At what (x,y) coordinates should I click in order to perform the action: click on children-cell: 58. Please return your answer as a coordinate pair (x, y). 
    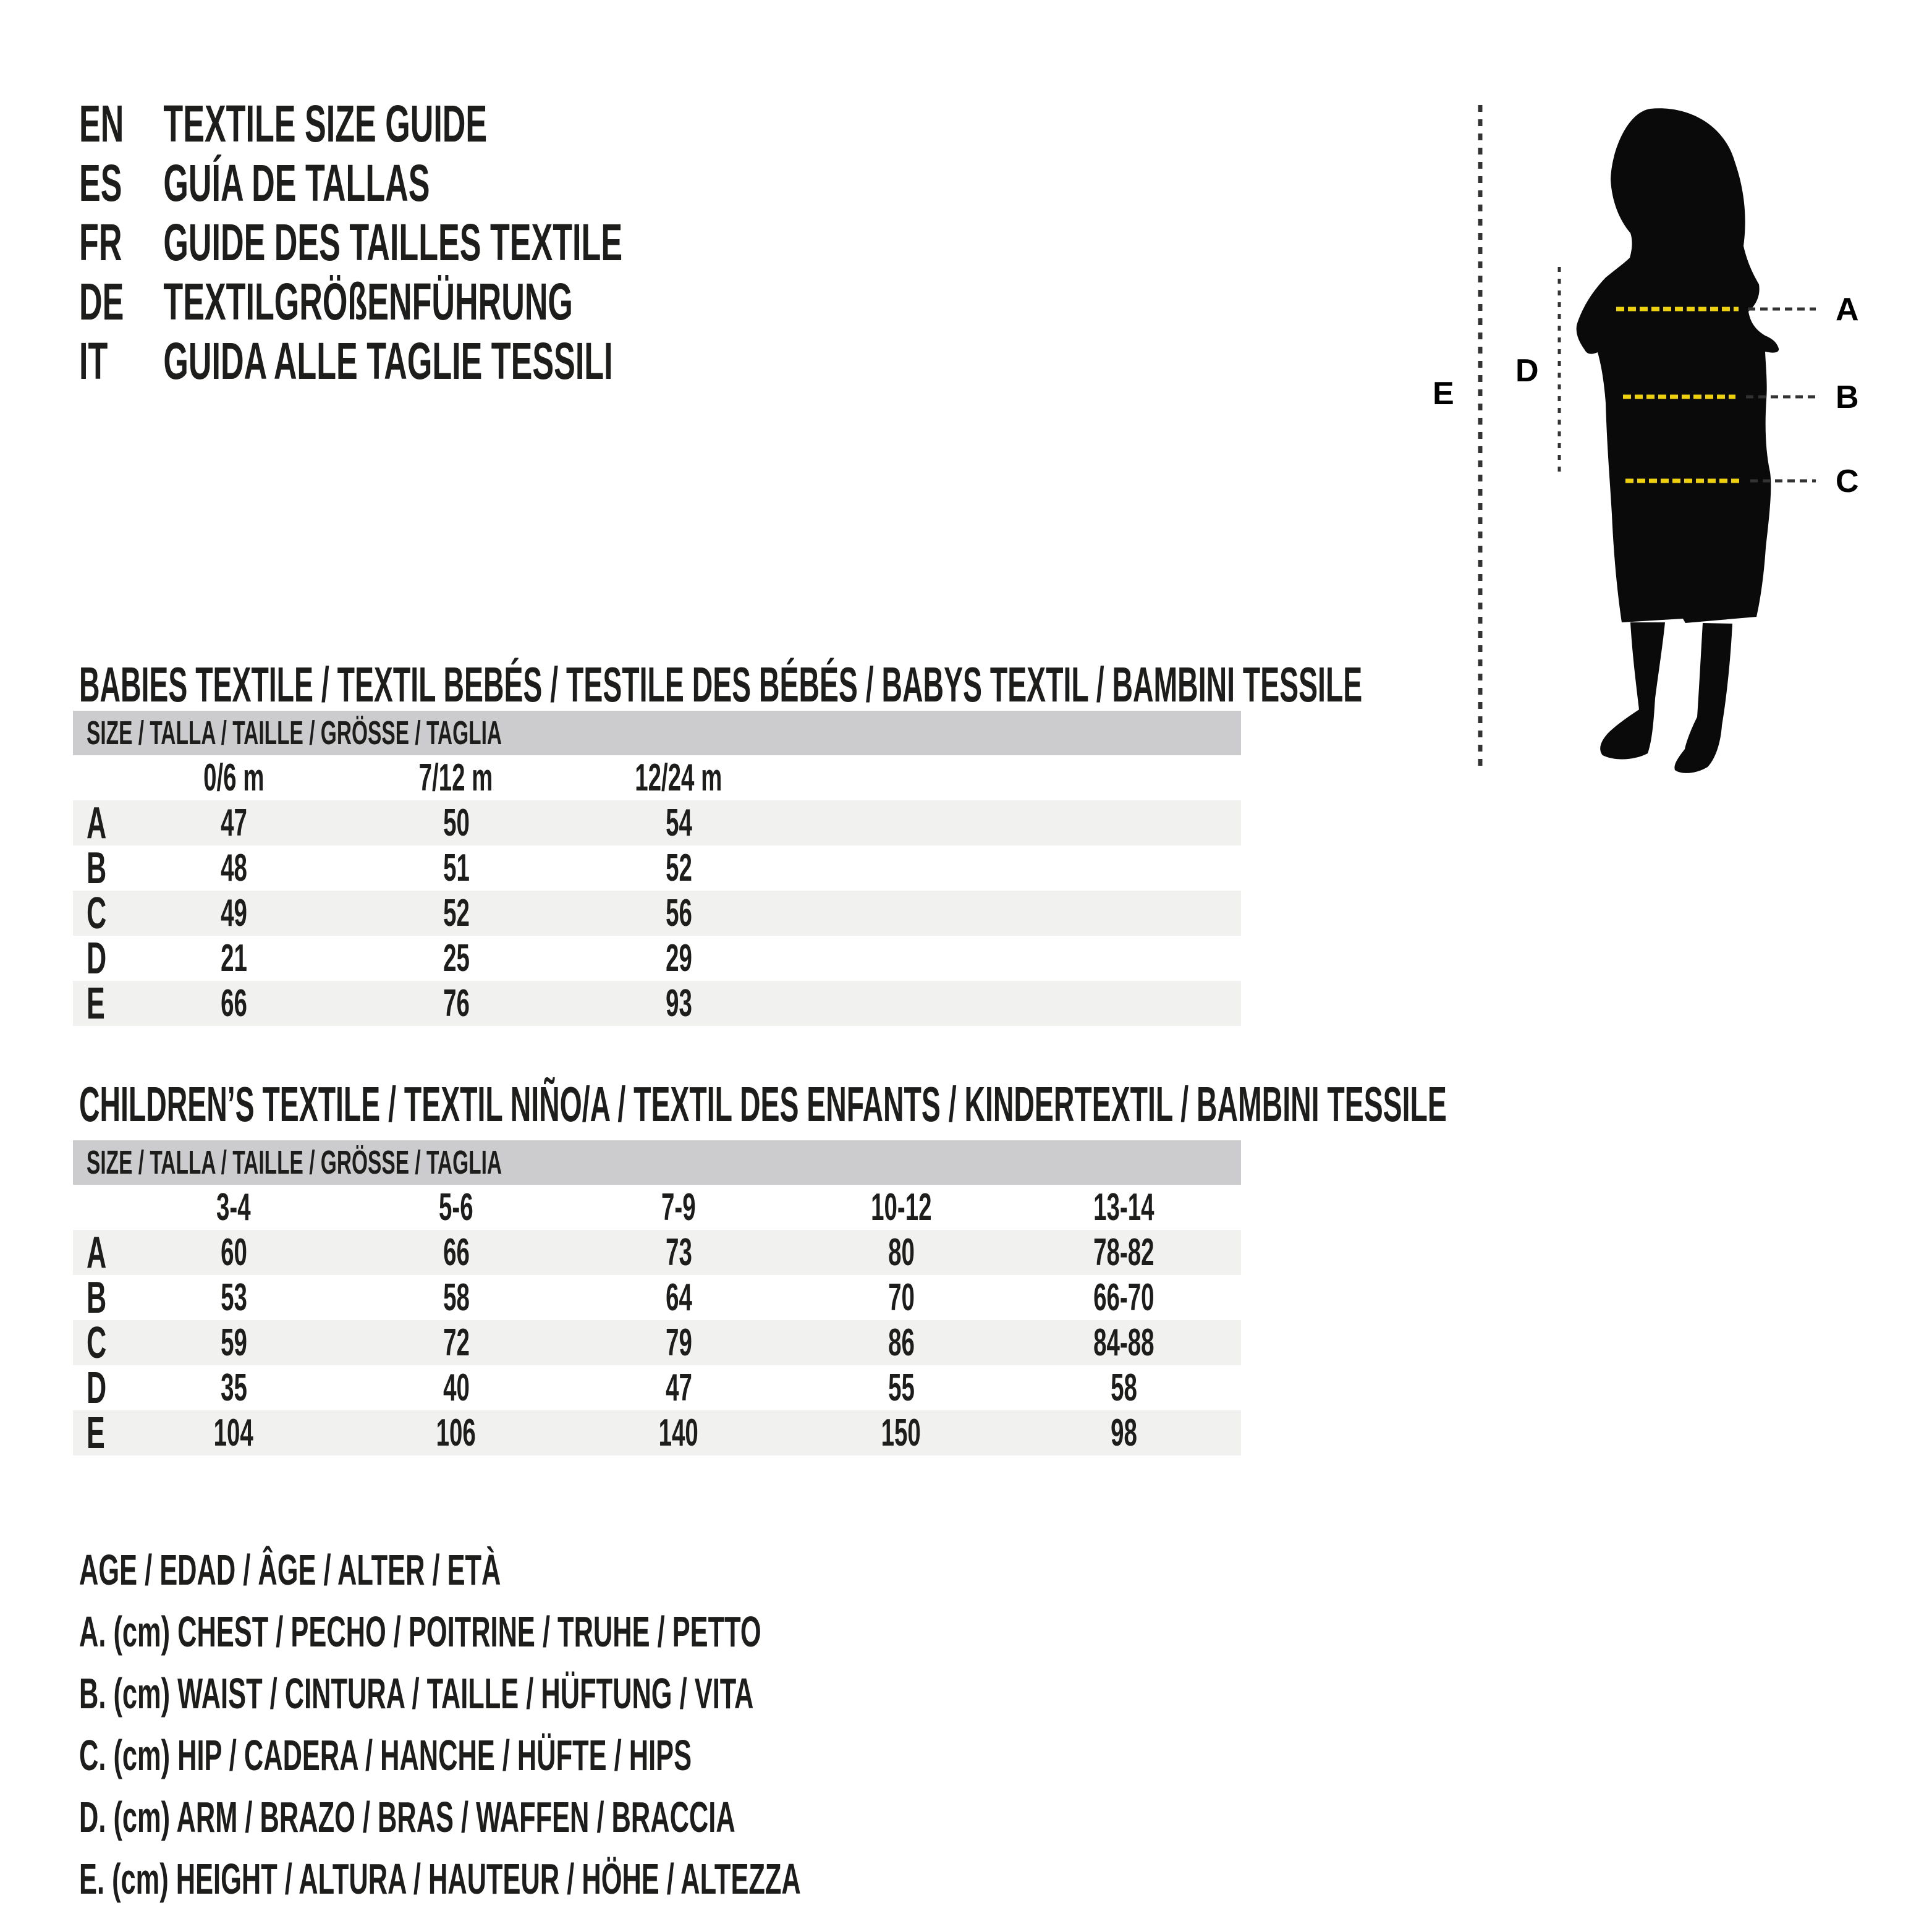
    Looking at the image, I should click on (1123, 1388).